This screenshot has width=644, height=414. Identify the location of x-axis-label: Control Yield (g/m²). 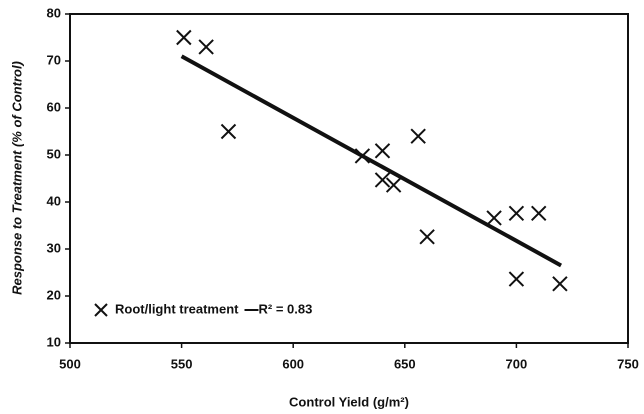
(349, 401).